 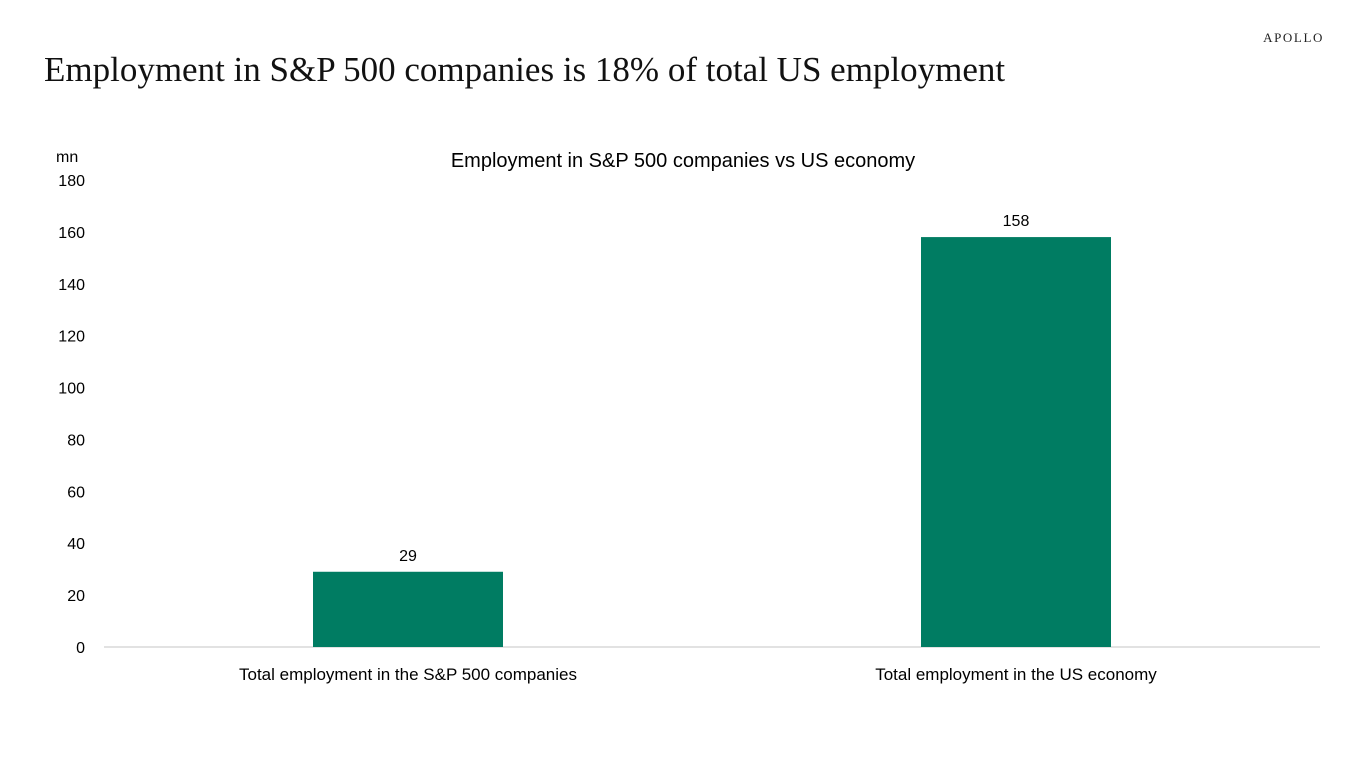 What do you see at coordinates (80, 648) in the screenshot?
I see `y-tick-label: 0` at bounding box center [80, 648].